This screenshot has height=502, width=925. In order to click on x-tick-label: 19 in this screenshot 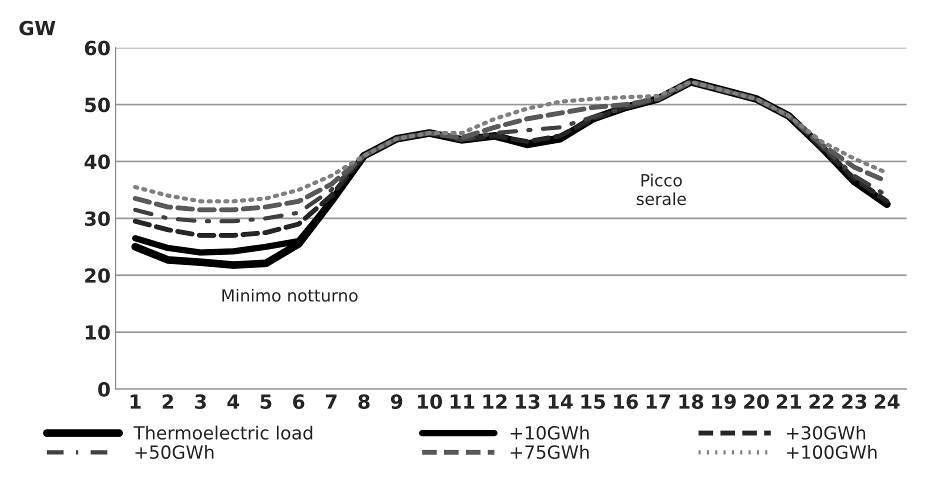, I will do `click(724, 401)`.